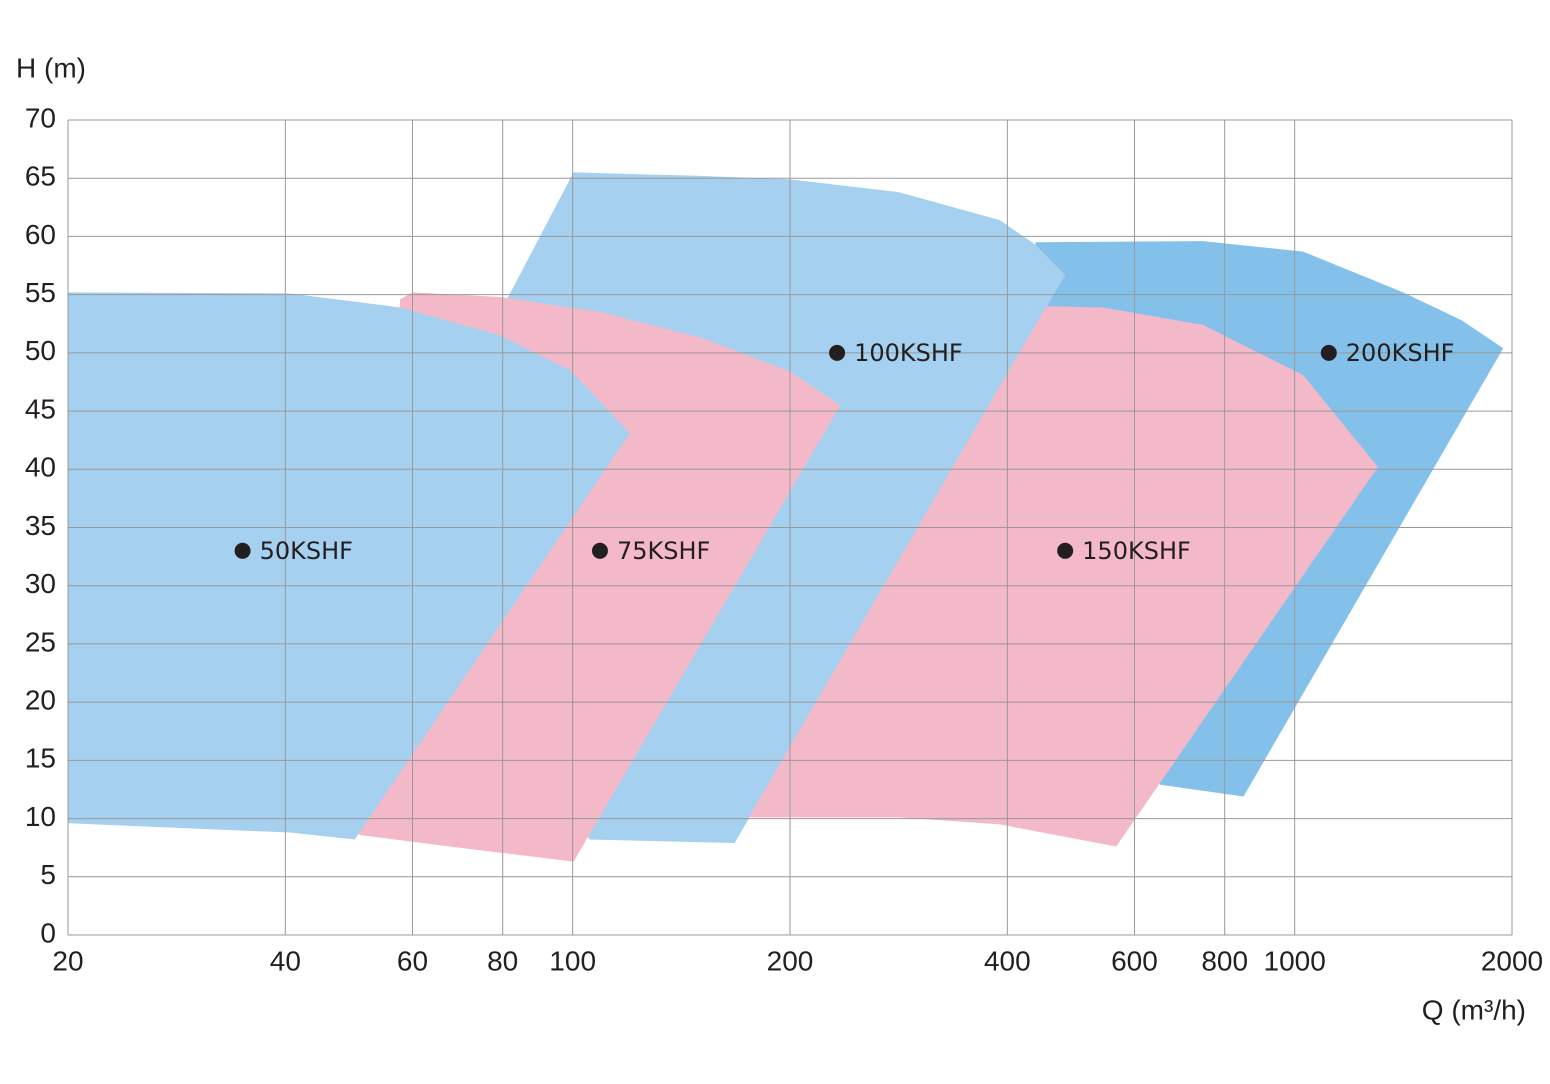  I want to click on x-tick-label: 60, so click(412, 960).